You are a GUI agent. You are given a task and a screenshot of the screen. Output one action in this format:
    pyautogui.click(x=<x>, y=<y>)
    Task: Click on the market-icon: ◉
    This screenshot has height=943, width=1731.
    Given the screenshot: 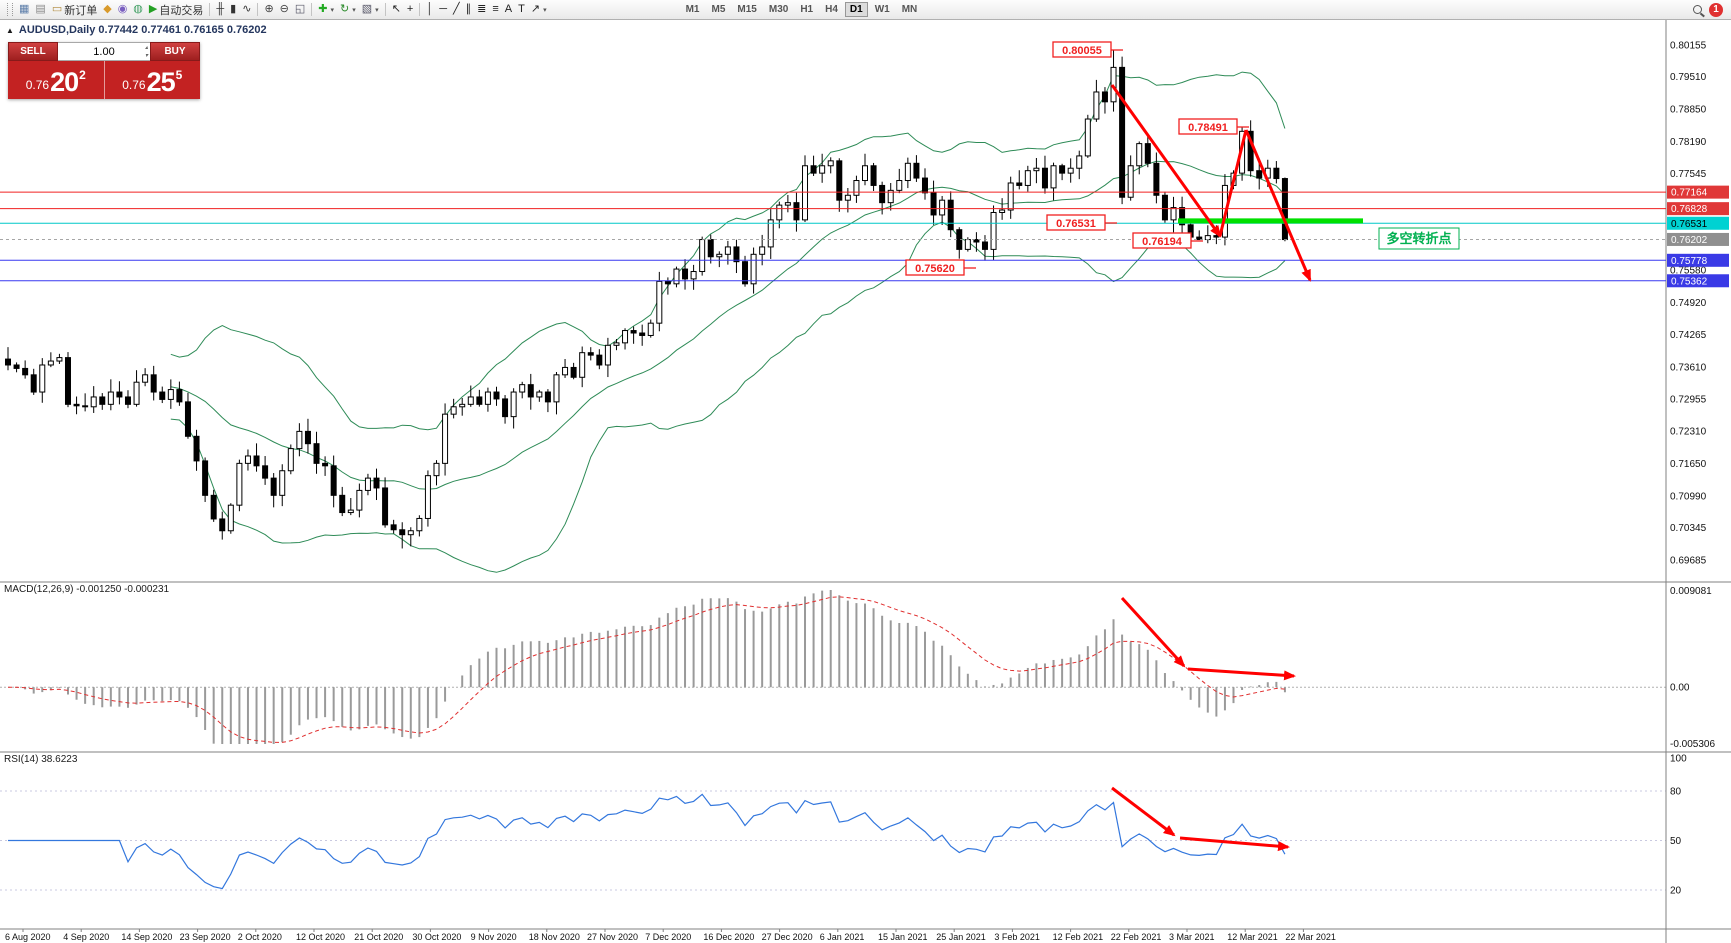 What is the action you would take?
    pyautogui.click(x=123, y=10)
    